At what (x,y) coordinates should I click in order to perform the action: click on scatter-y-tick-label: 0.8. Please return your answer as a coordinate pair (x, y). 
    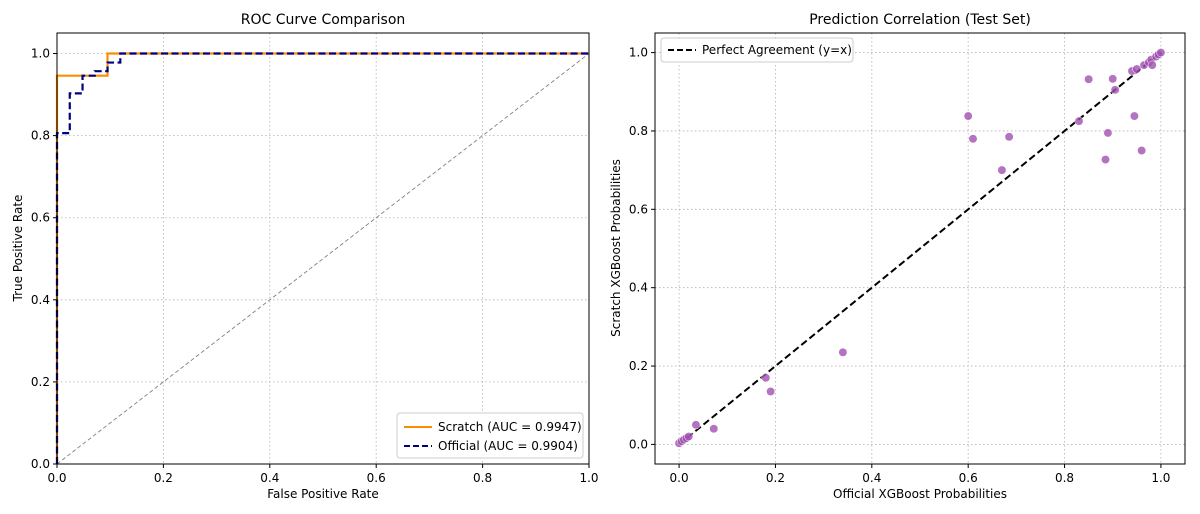
    Looking at the image, I should click on (638, 131).